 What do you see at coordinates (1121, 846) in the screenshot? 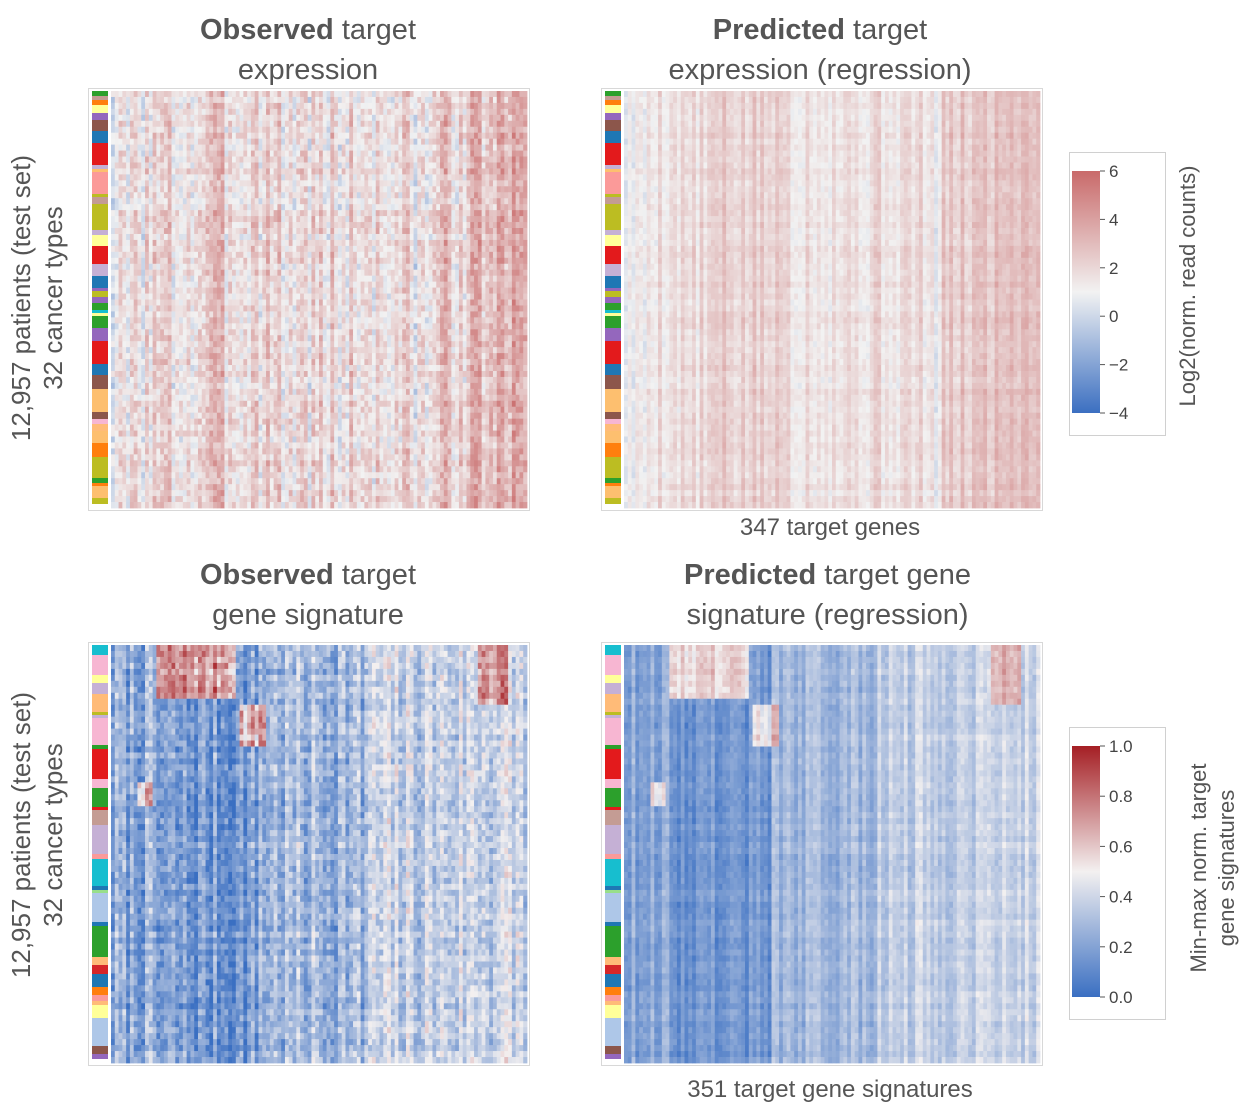
I see `colorbar-tick-label: 0.6` at bounding box center [1121, 846].